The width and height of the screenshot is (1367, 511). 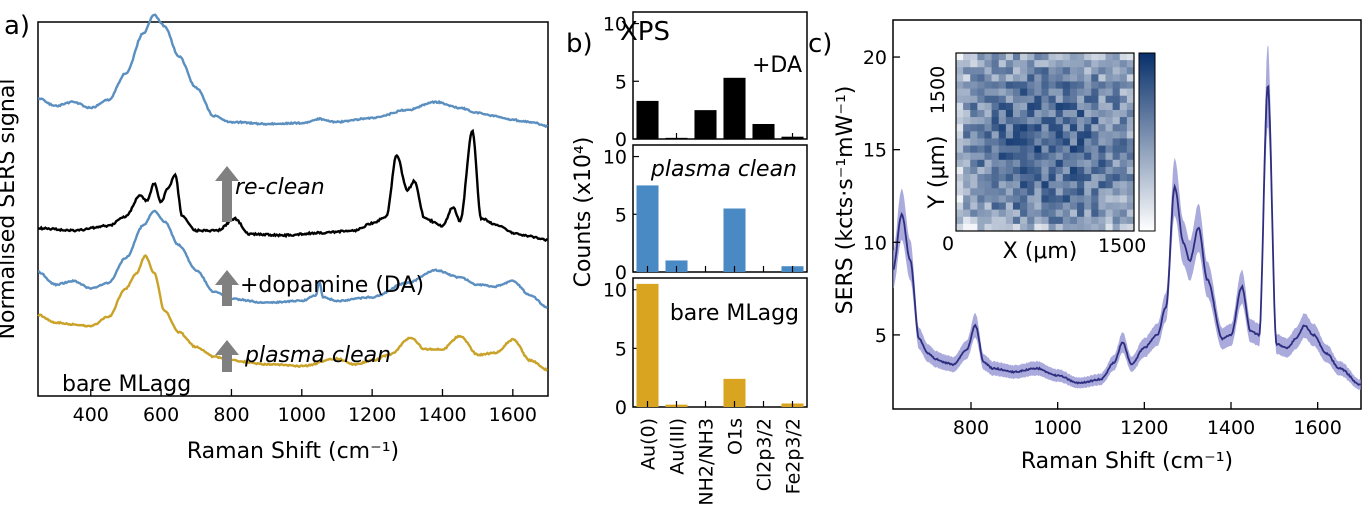 What do you see at coordinates (17, 26) in the screenshot?
I see `panel-label-a: a)` at bounding box center [17, 26].